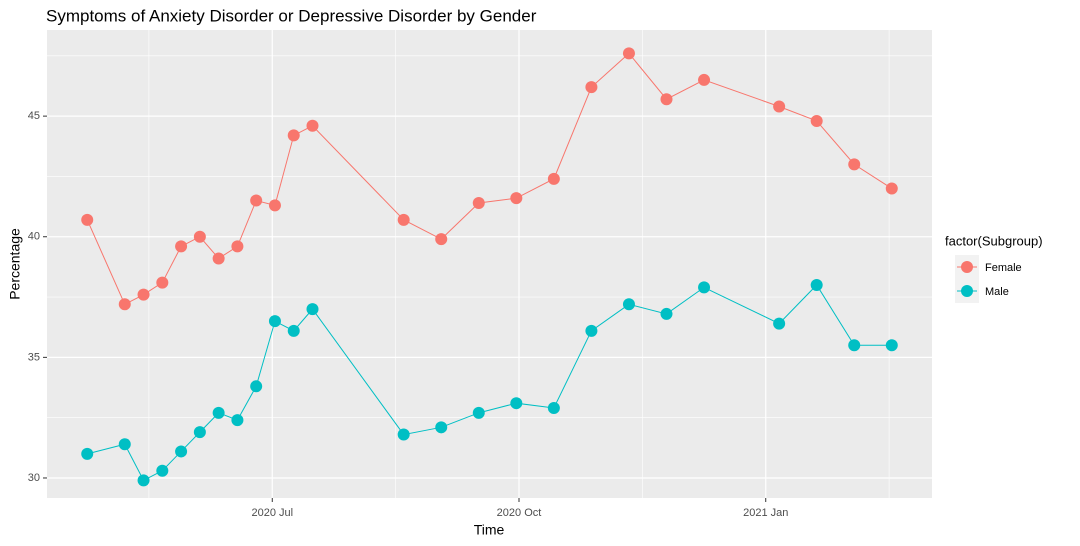  I want to click on y-tick-label: 30, so click(34, 478).